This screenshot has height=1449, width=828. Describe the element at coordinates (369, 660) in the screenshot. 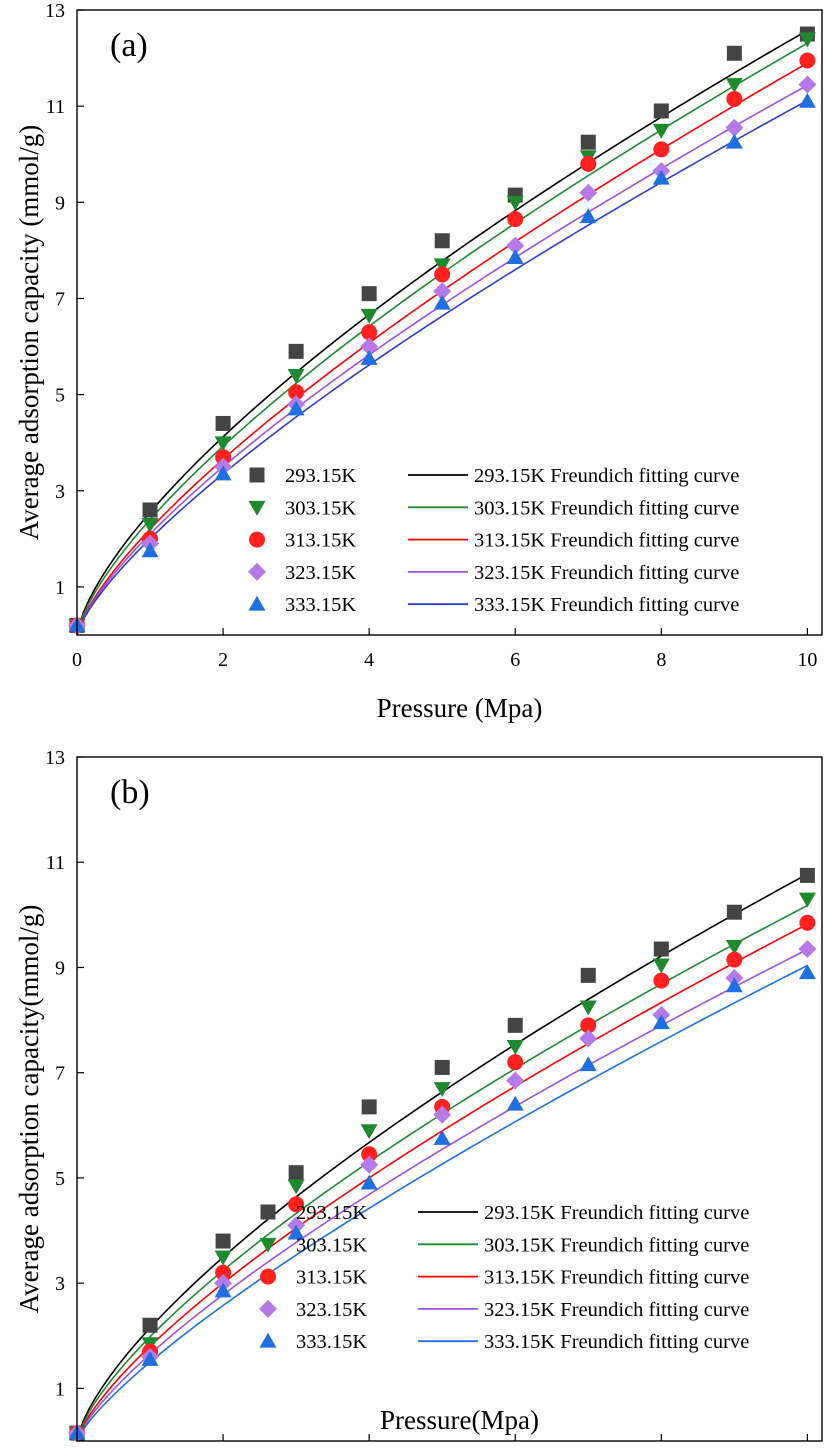

I see `panel-a-x-tick-label: 4` at that location.